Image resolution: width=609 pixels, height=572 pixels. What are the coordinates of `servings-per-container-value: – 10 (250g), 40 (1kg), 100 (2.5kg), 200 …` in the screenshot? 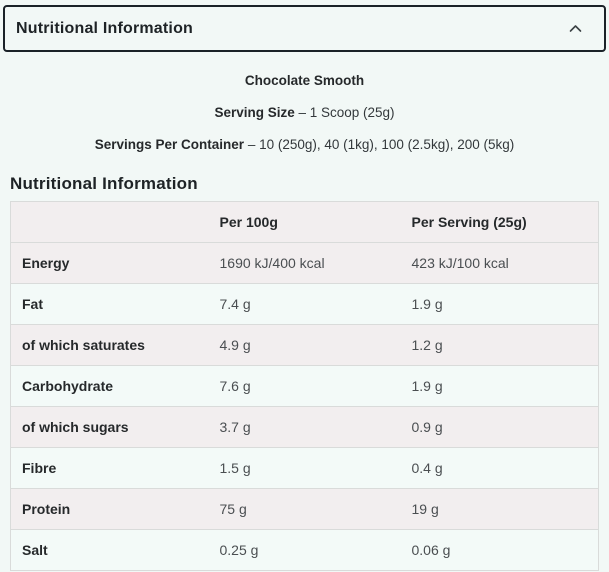 It's located at (379, 144).